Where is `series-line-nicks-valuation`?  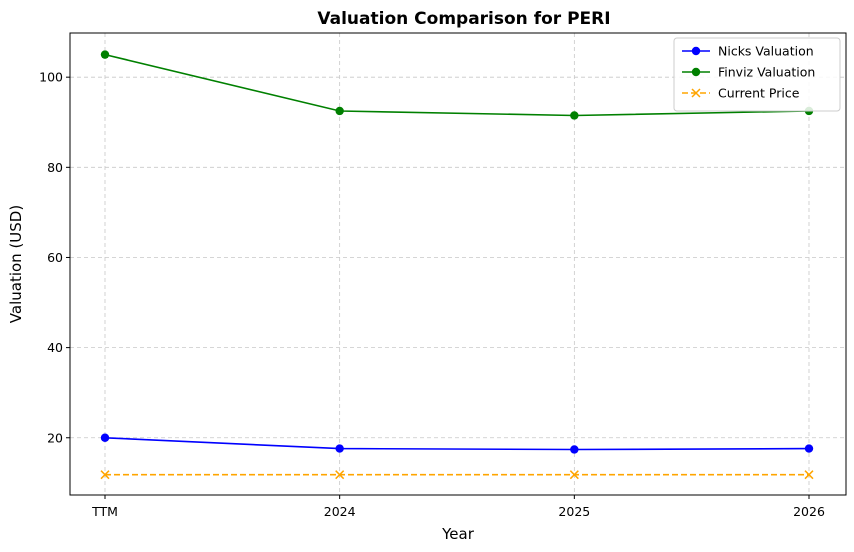
series-line-nicks-valuation is located at coordinates (457, 444).